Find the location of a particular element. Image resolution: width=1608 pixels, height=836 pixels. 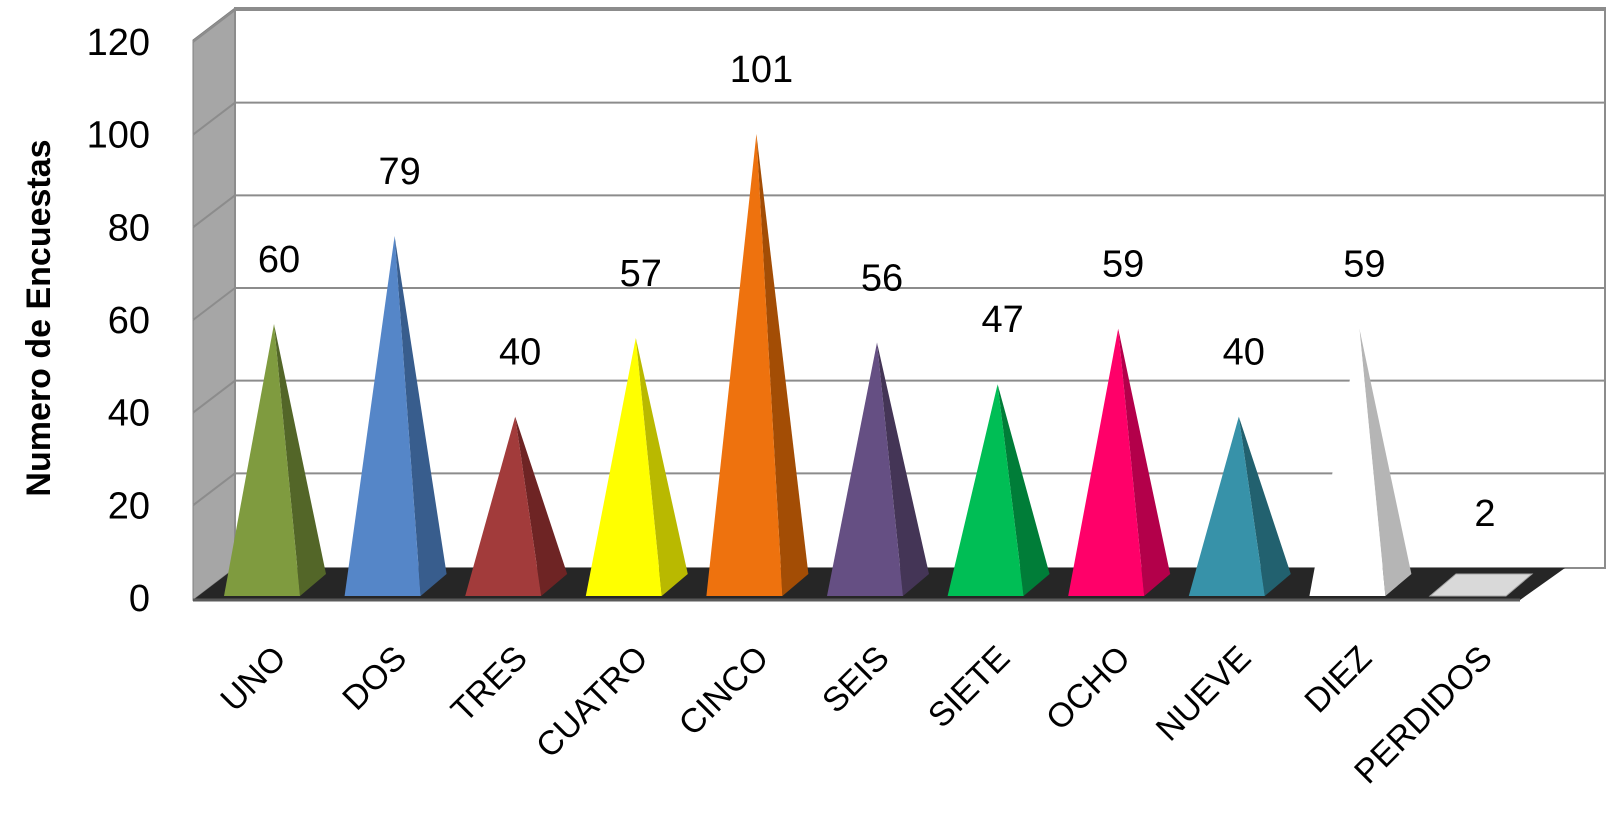

pyramid-ocho is located at coordinates (1119, 462).